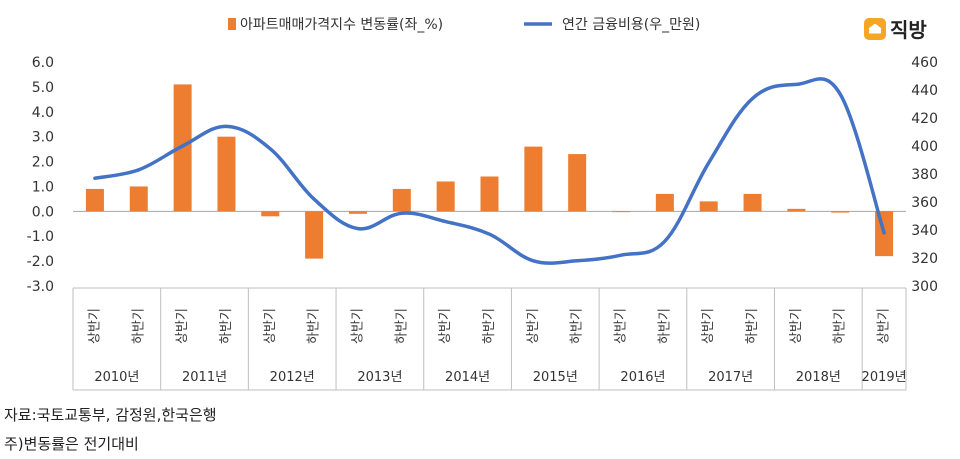 This screenshot has height=459, width=960. What do you see at coordinates (924, 175) in the screenshot?
I see `right-tick-label: 380` at bounding box center [924, 175].